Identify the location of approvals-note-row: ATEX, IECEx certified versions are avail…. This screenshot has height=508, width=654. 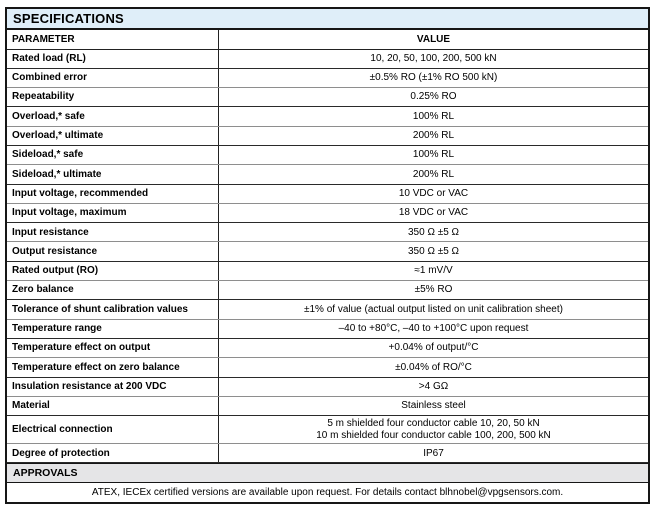
(327, 492).